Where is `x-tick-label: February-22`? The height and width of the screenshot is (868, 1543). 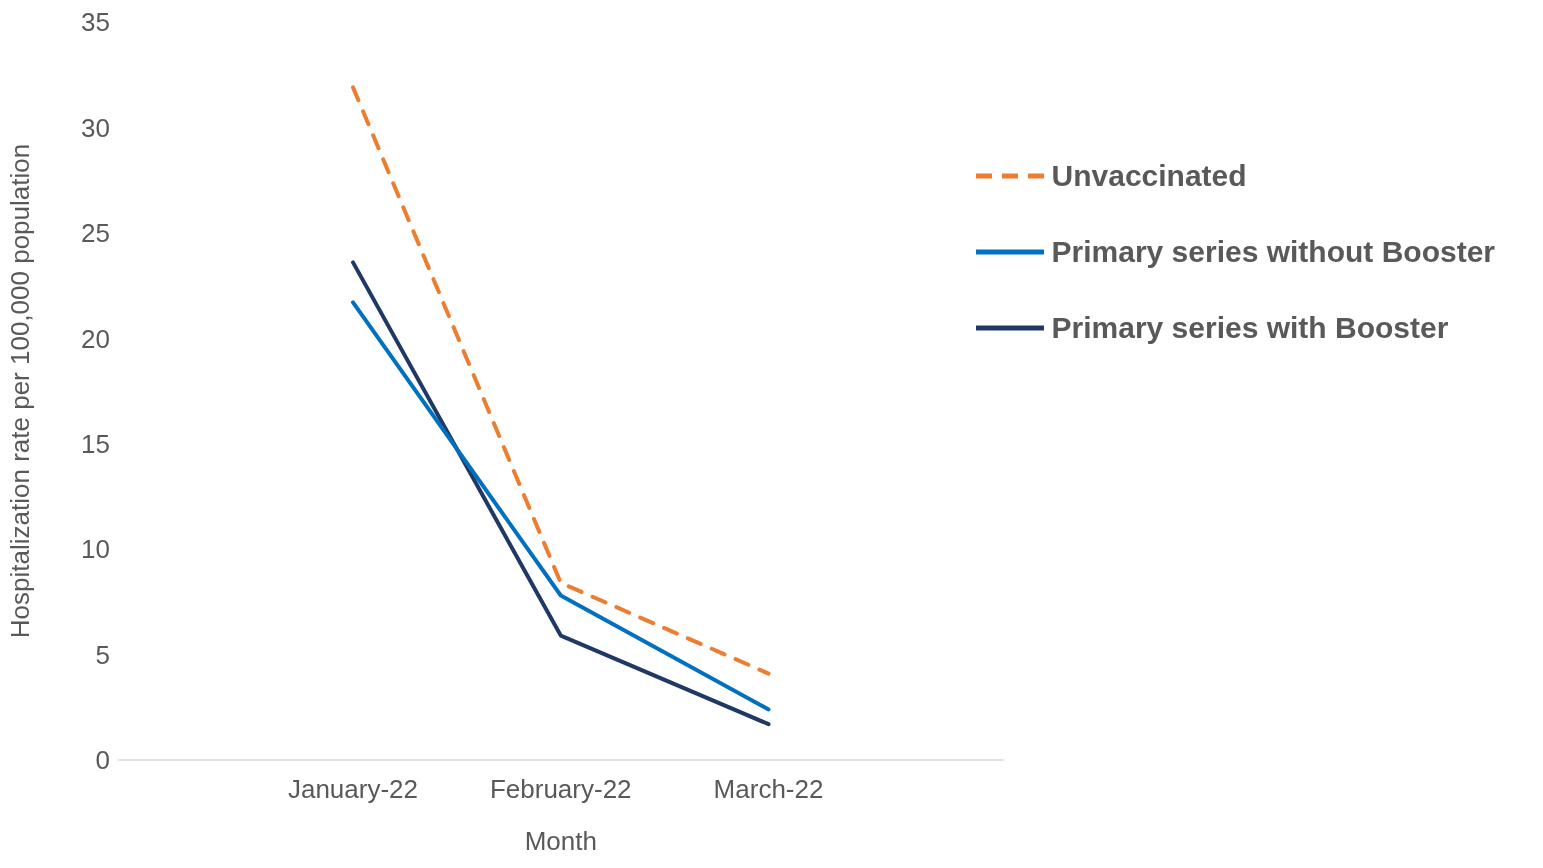 x-tick-label: February-22 is located at coordinates (560, 789).